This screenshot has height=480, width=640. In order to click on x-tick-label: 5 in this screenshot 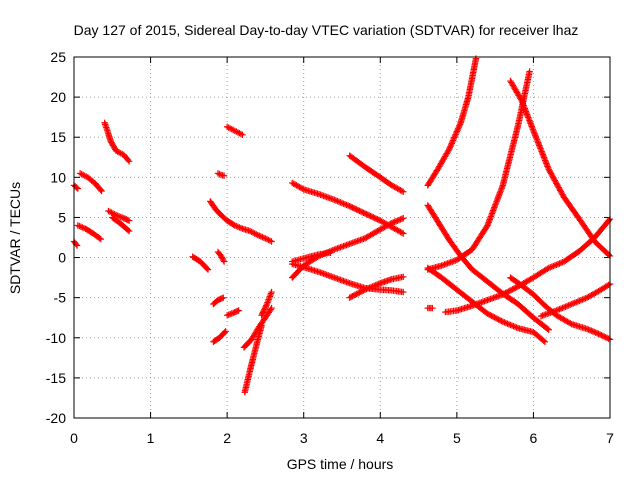, I will do `click(457, 438)`.